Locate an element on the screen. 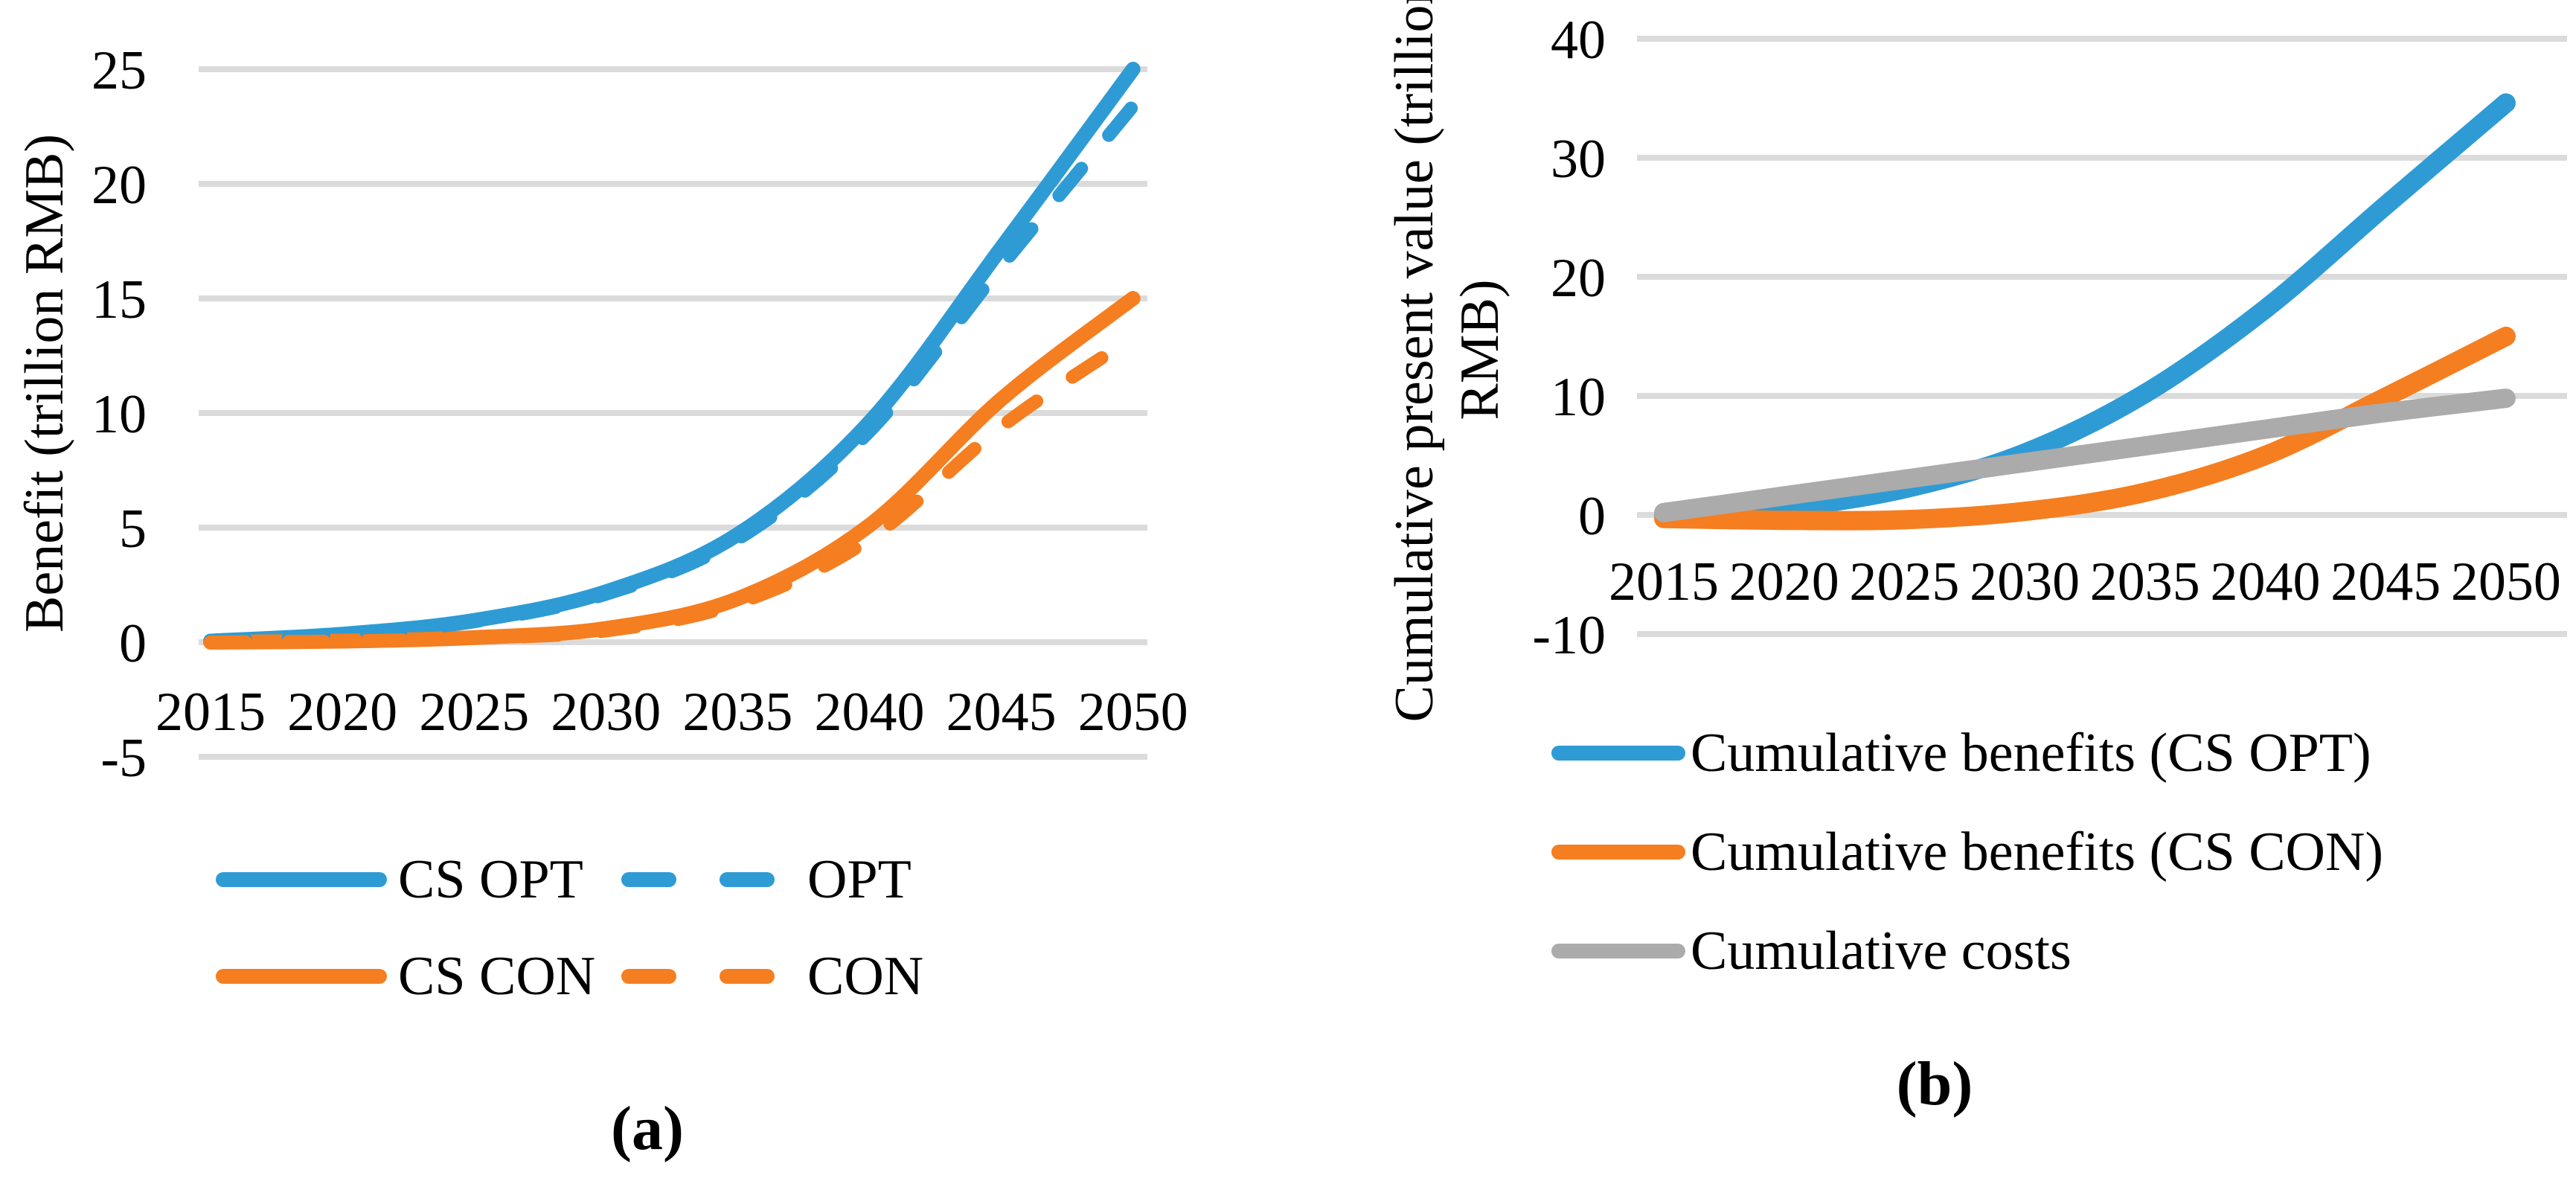 This screenshot has width=2576, height=1181. legend-label-cs-con: CS CON is located at coordinates (497, 977).